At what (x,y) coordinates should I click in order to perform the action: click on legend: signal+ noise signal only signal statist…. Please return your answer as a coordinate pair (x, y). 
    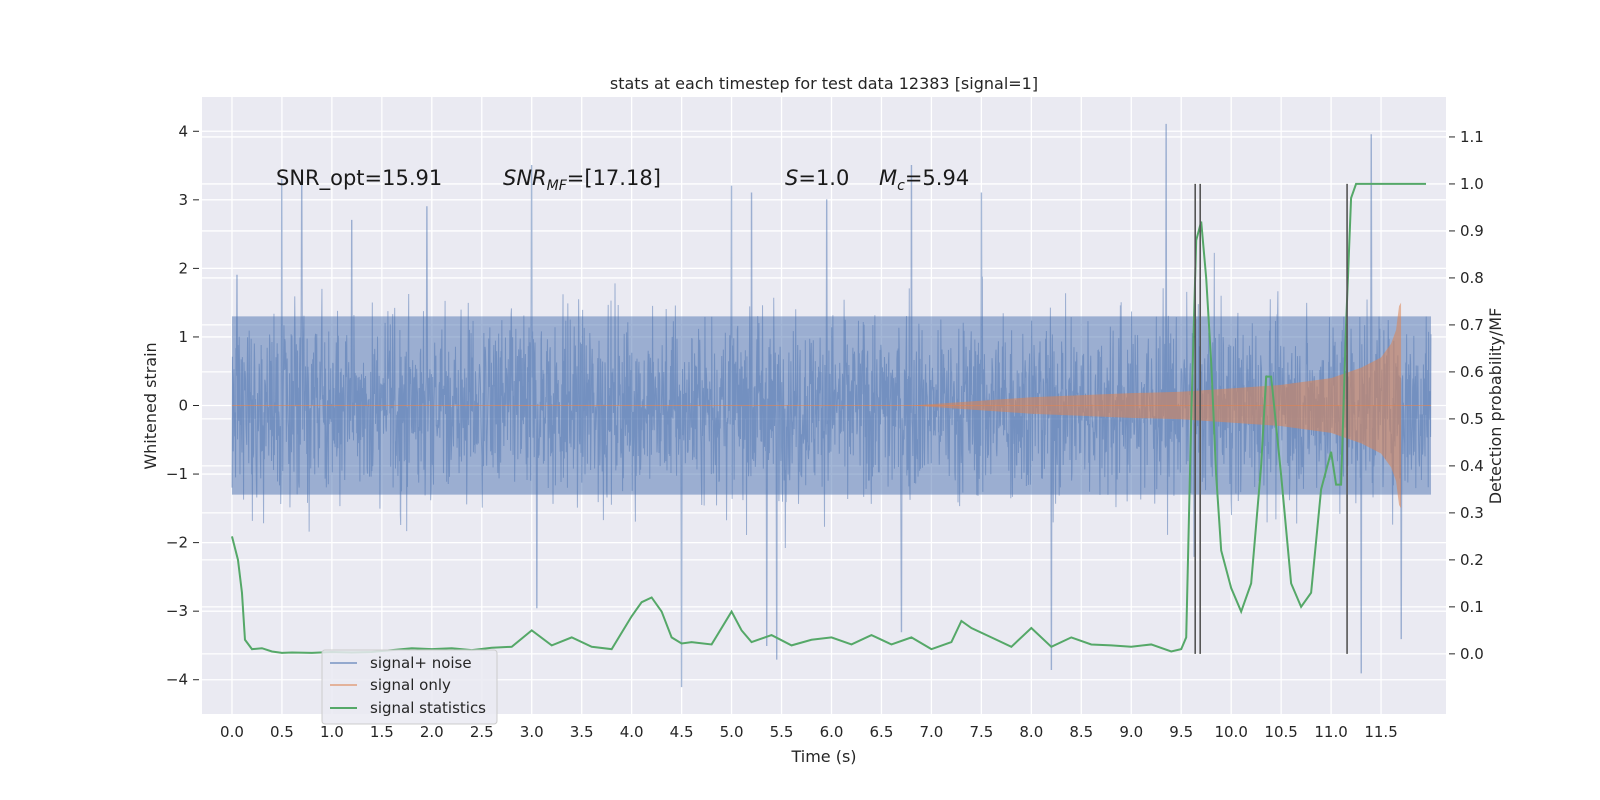
    Looking at the image, I should click on (409, 687).